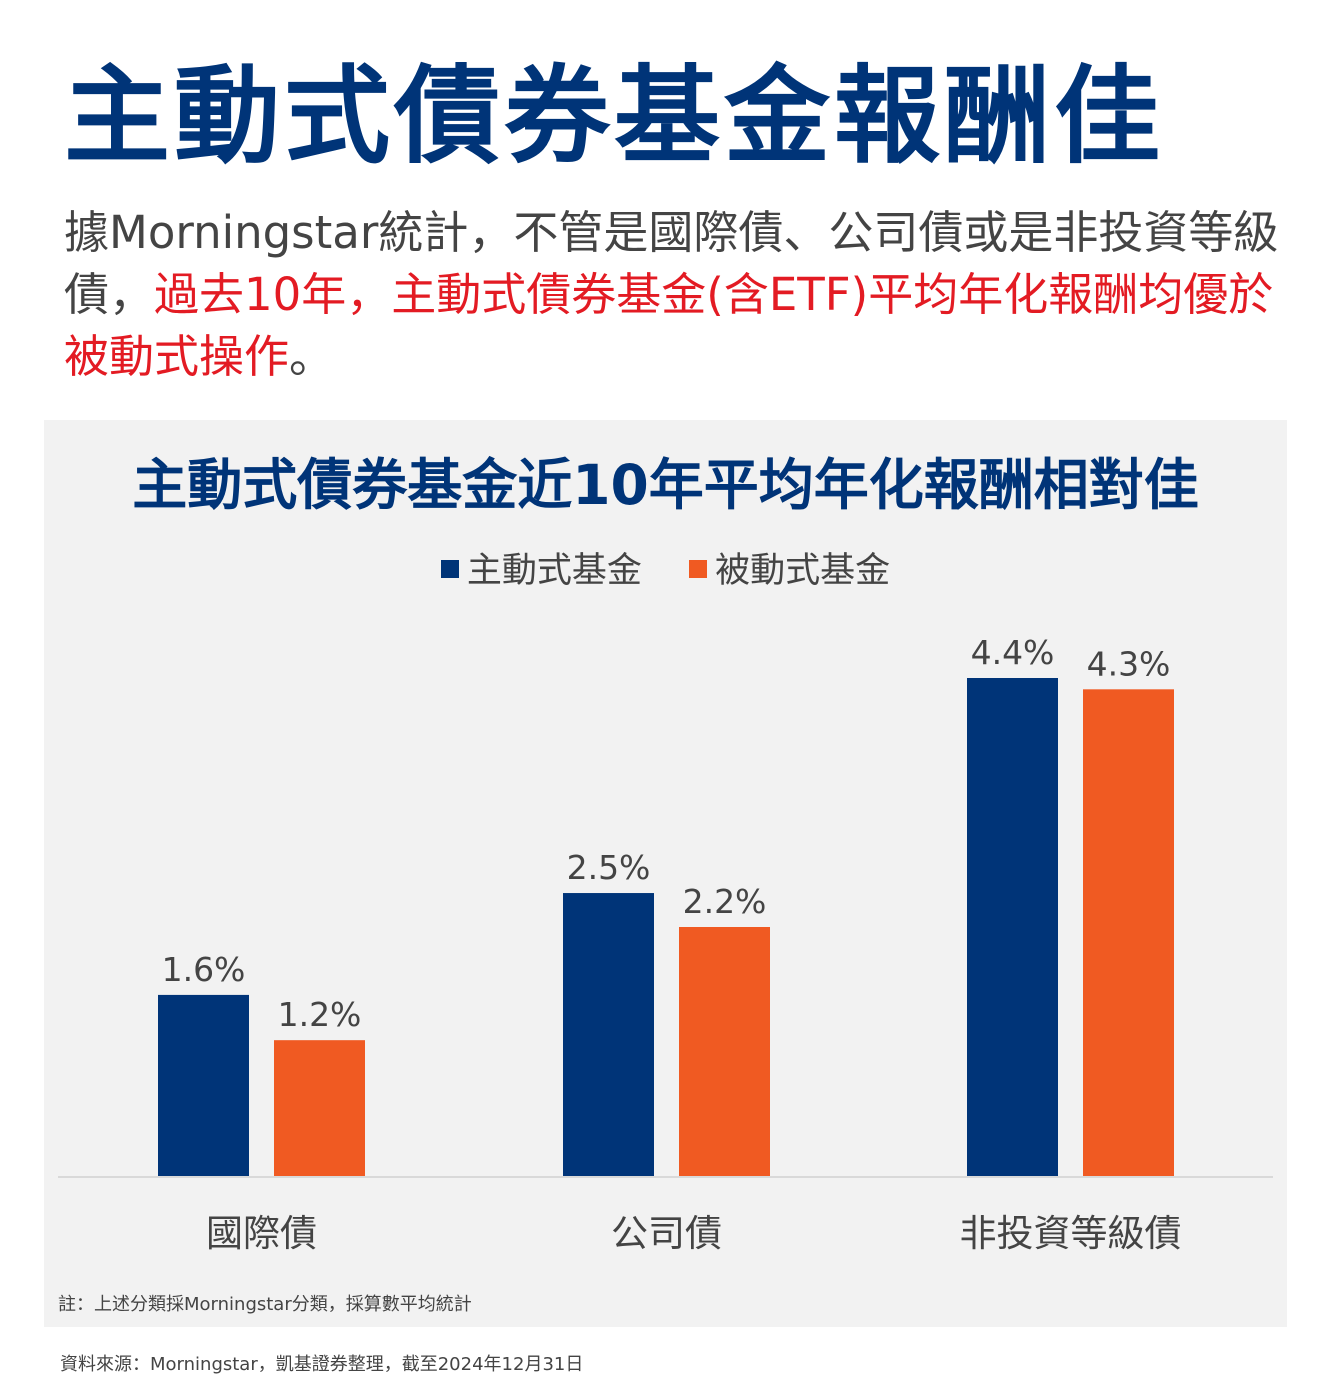  What do you see at coordinates (204, 969) in the screenshot?
I see `data-label-active-0: 1.6%` at bounding box center [204, 969].